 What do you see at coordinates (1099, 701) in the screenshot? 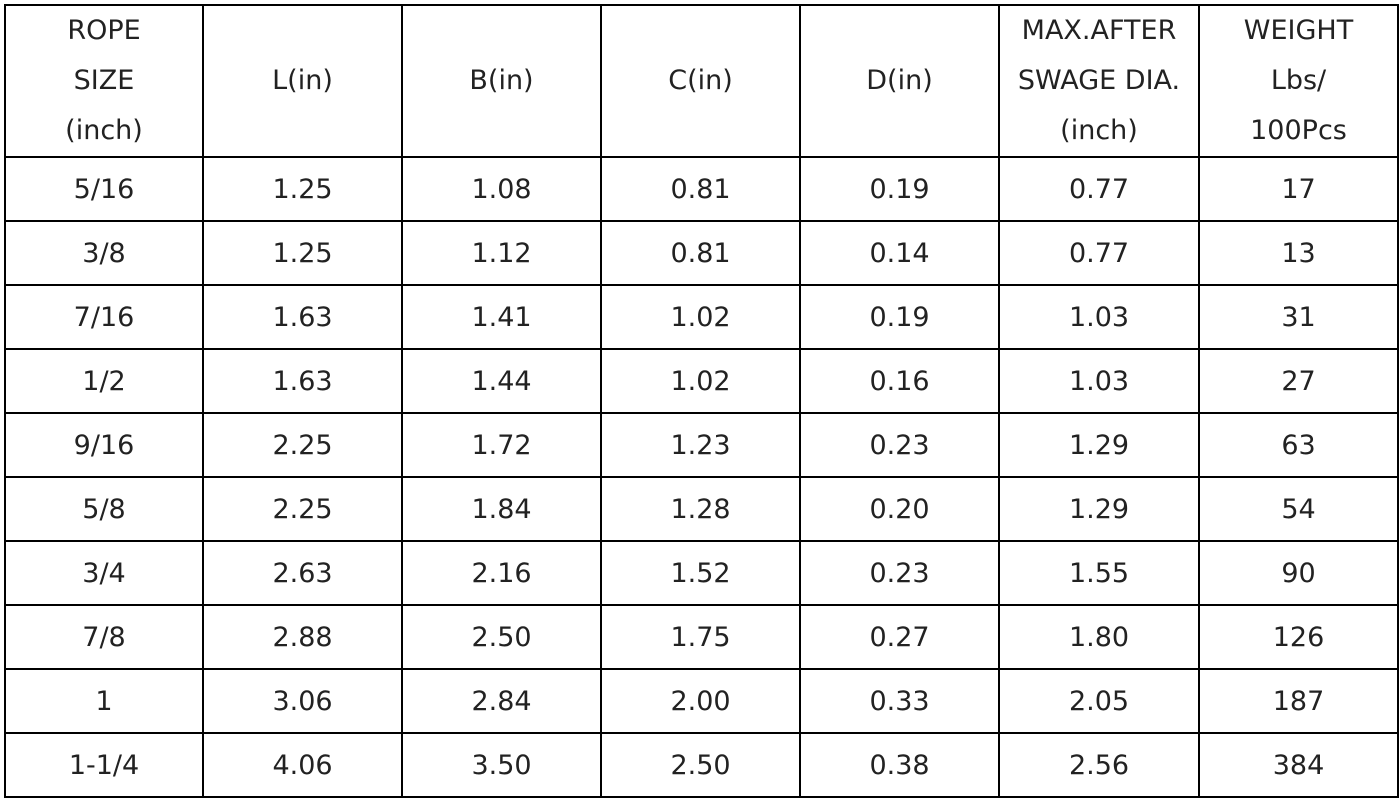
I see `data-cell: 2.05` at bounding box center [1099, 701].